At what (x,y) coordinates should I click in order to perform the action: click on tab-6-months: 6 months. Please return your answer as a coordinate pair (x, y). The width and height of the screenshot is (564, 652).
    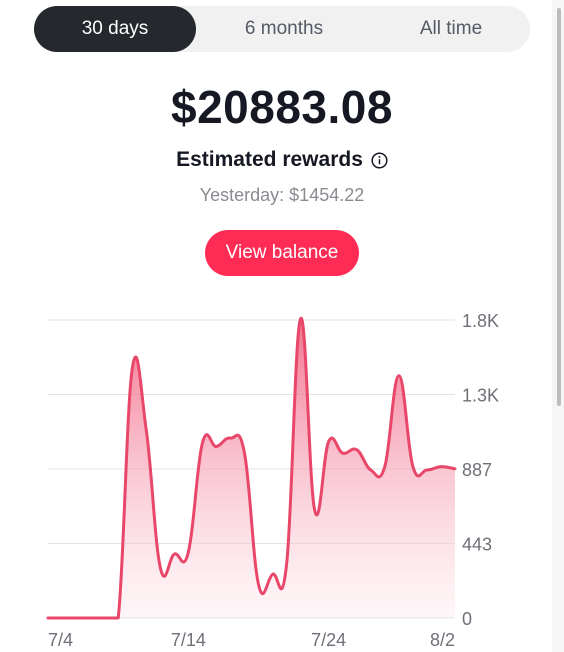
    Looking at the image, I should click on (284, 28).